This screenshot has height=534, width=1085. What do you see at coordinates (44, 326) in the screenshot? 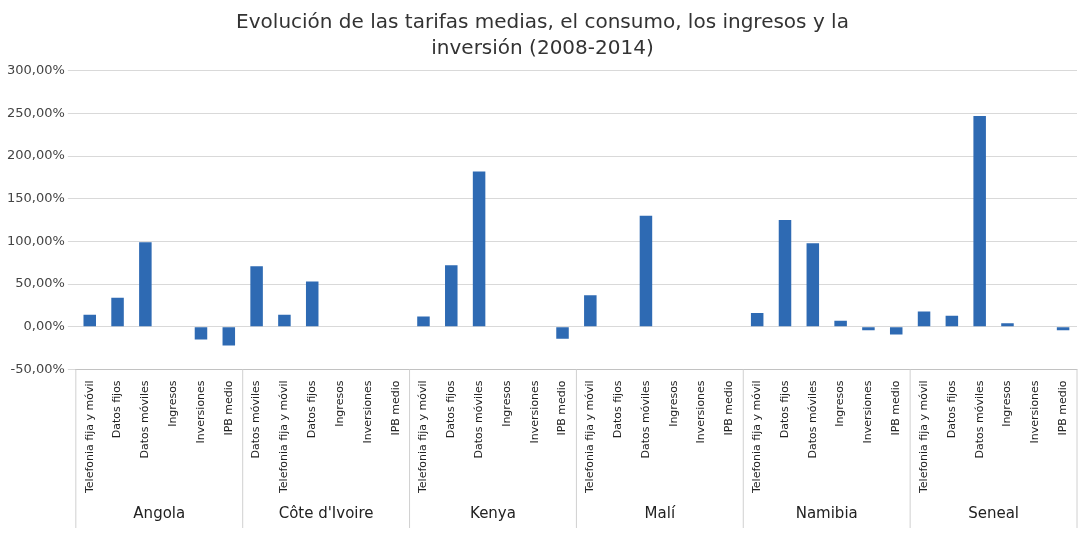
I see `y-tick-label: 0,00%` at bounding box center [44, 326].